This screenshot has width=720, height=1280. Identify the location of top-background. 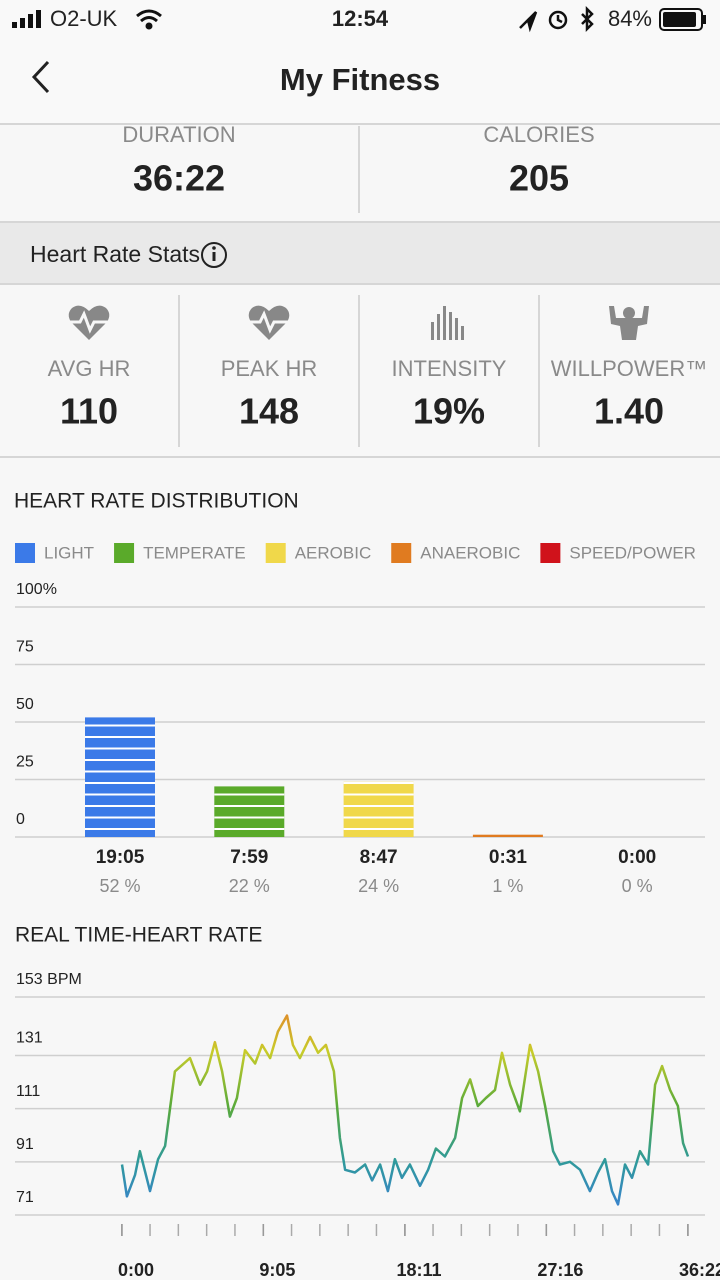
(360, 62).